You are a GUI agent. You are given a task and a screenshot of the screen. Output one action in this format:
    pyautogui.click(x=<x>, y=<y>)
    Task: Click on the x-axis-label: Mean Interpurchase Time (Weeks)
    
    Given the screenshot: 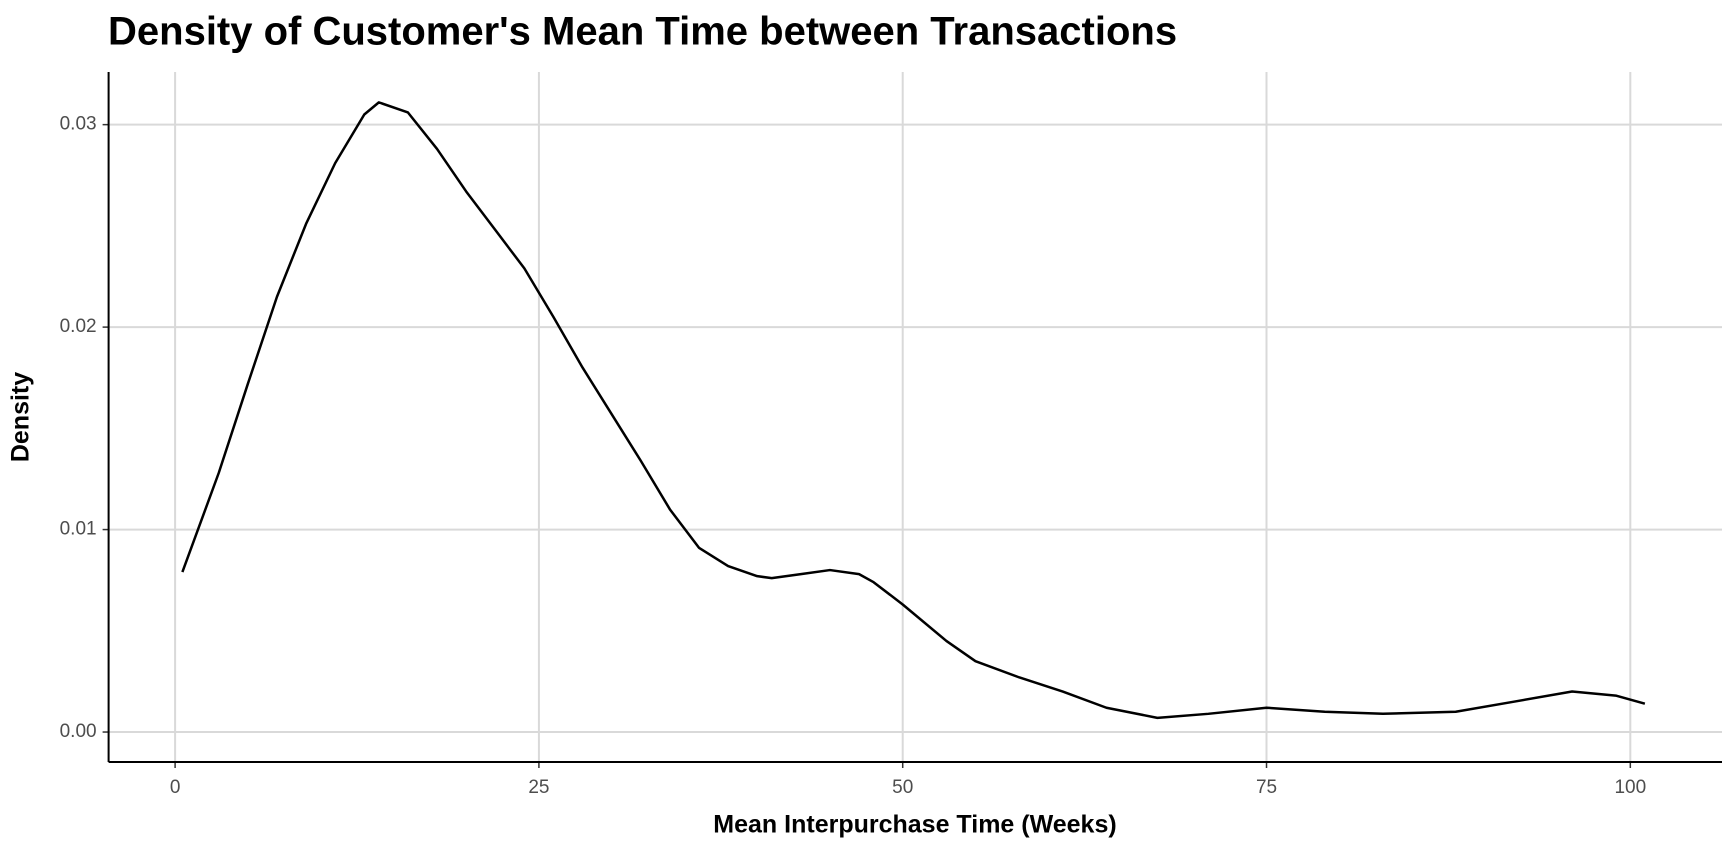 What is the action you would take?
    pyautogui.click(x=914, y=825)
    